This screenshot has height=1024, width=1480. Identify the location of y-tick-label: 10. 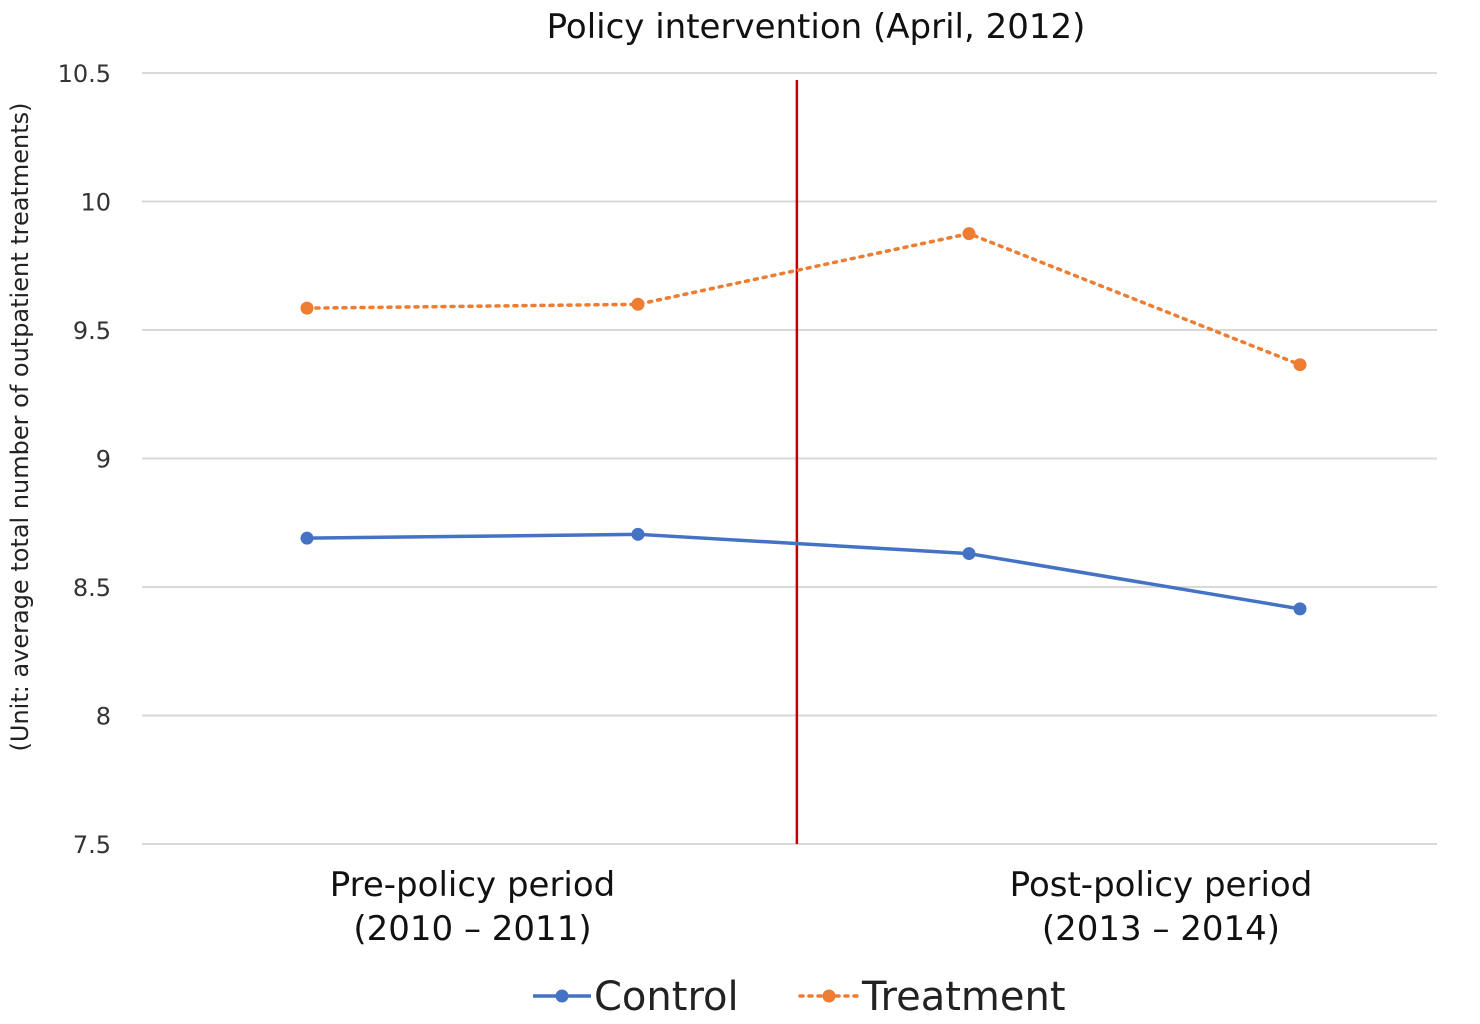
(95, 203).